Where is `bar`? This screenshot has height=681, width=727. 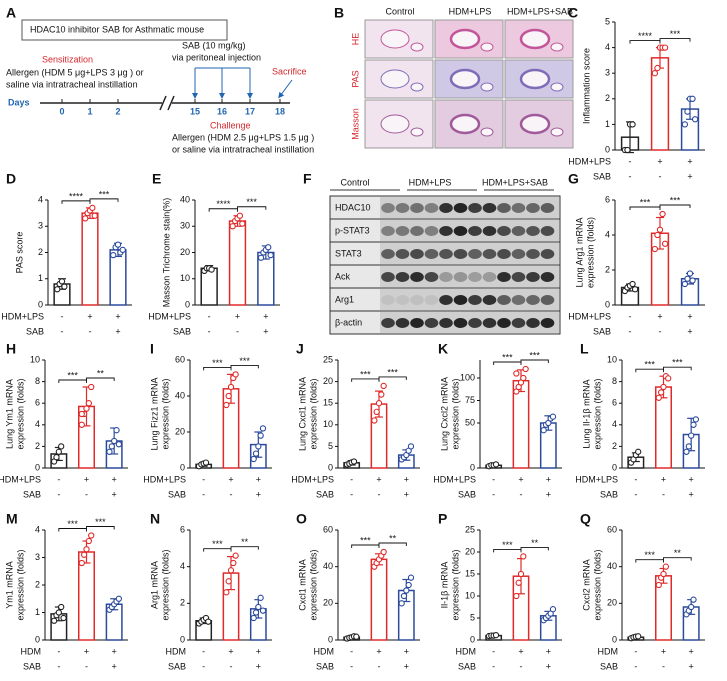 bar is located at coordinates (379, 599).